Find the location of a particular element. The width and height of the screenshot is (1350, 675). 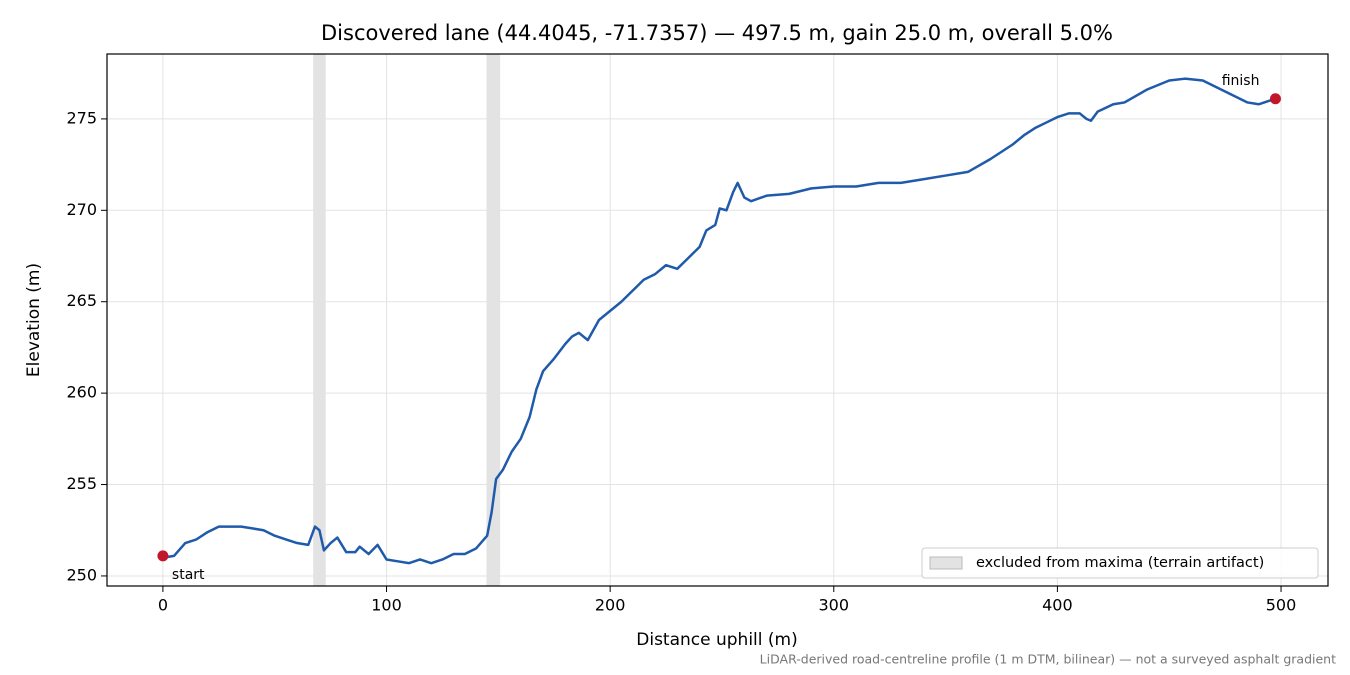

legend-swatch is located at coordinates (946, 563).